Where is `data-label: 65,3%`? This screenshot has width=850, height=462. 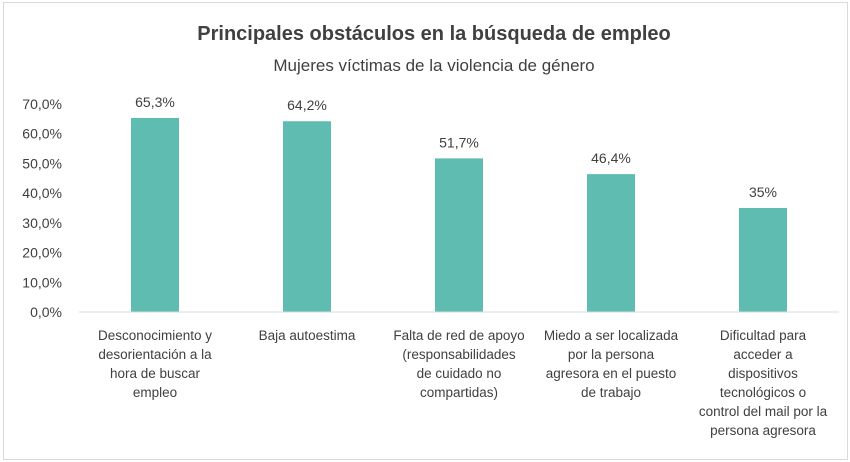 data-label: 65,3% is located at coordinates (155, 102).